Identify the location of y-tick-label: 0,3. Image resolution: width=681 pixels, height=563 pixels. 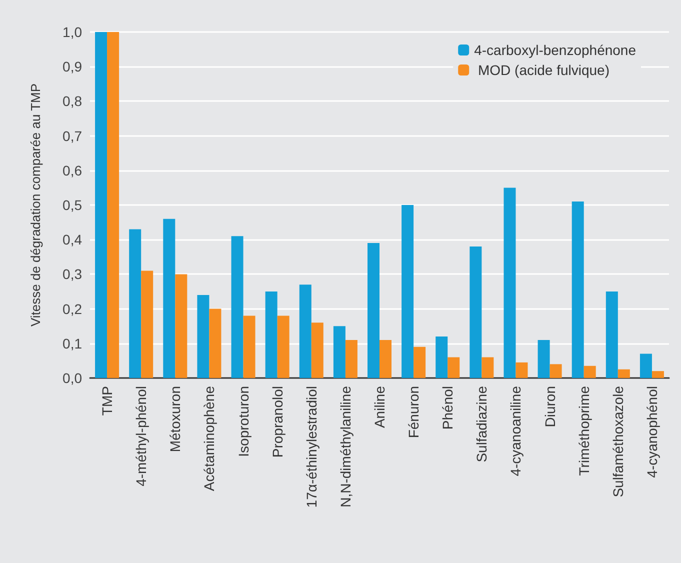
(72, 274).